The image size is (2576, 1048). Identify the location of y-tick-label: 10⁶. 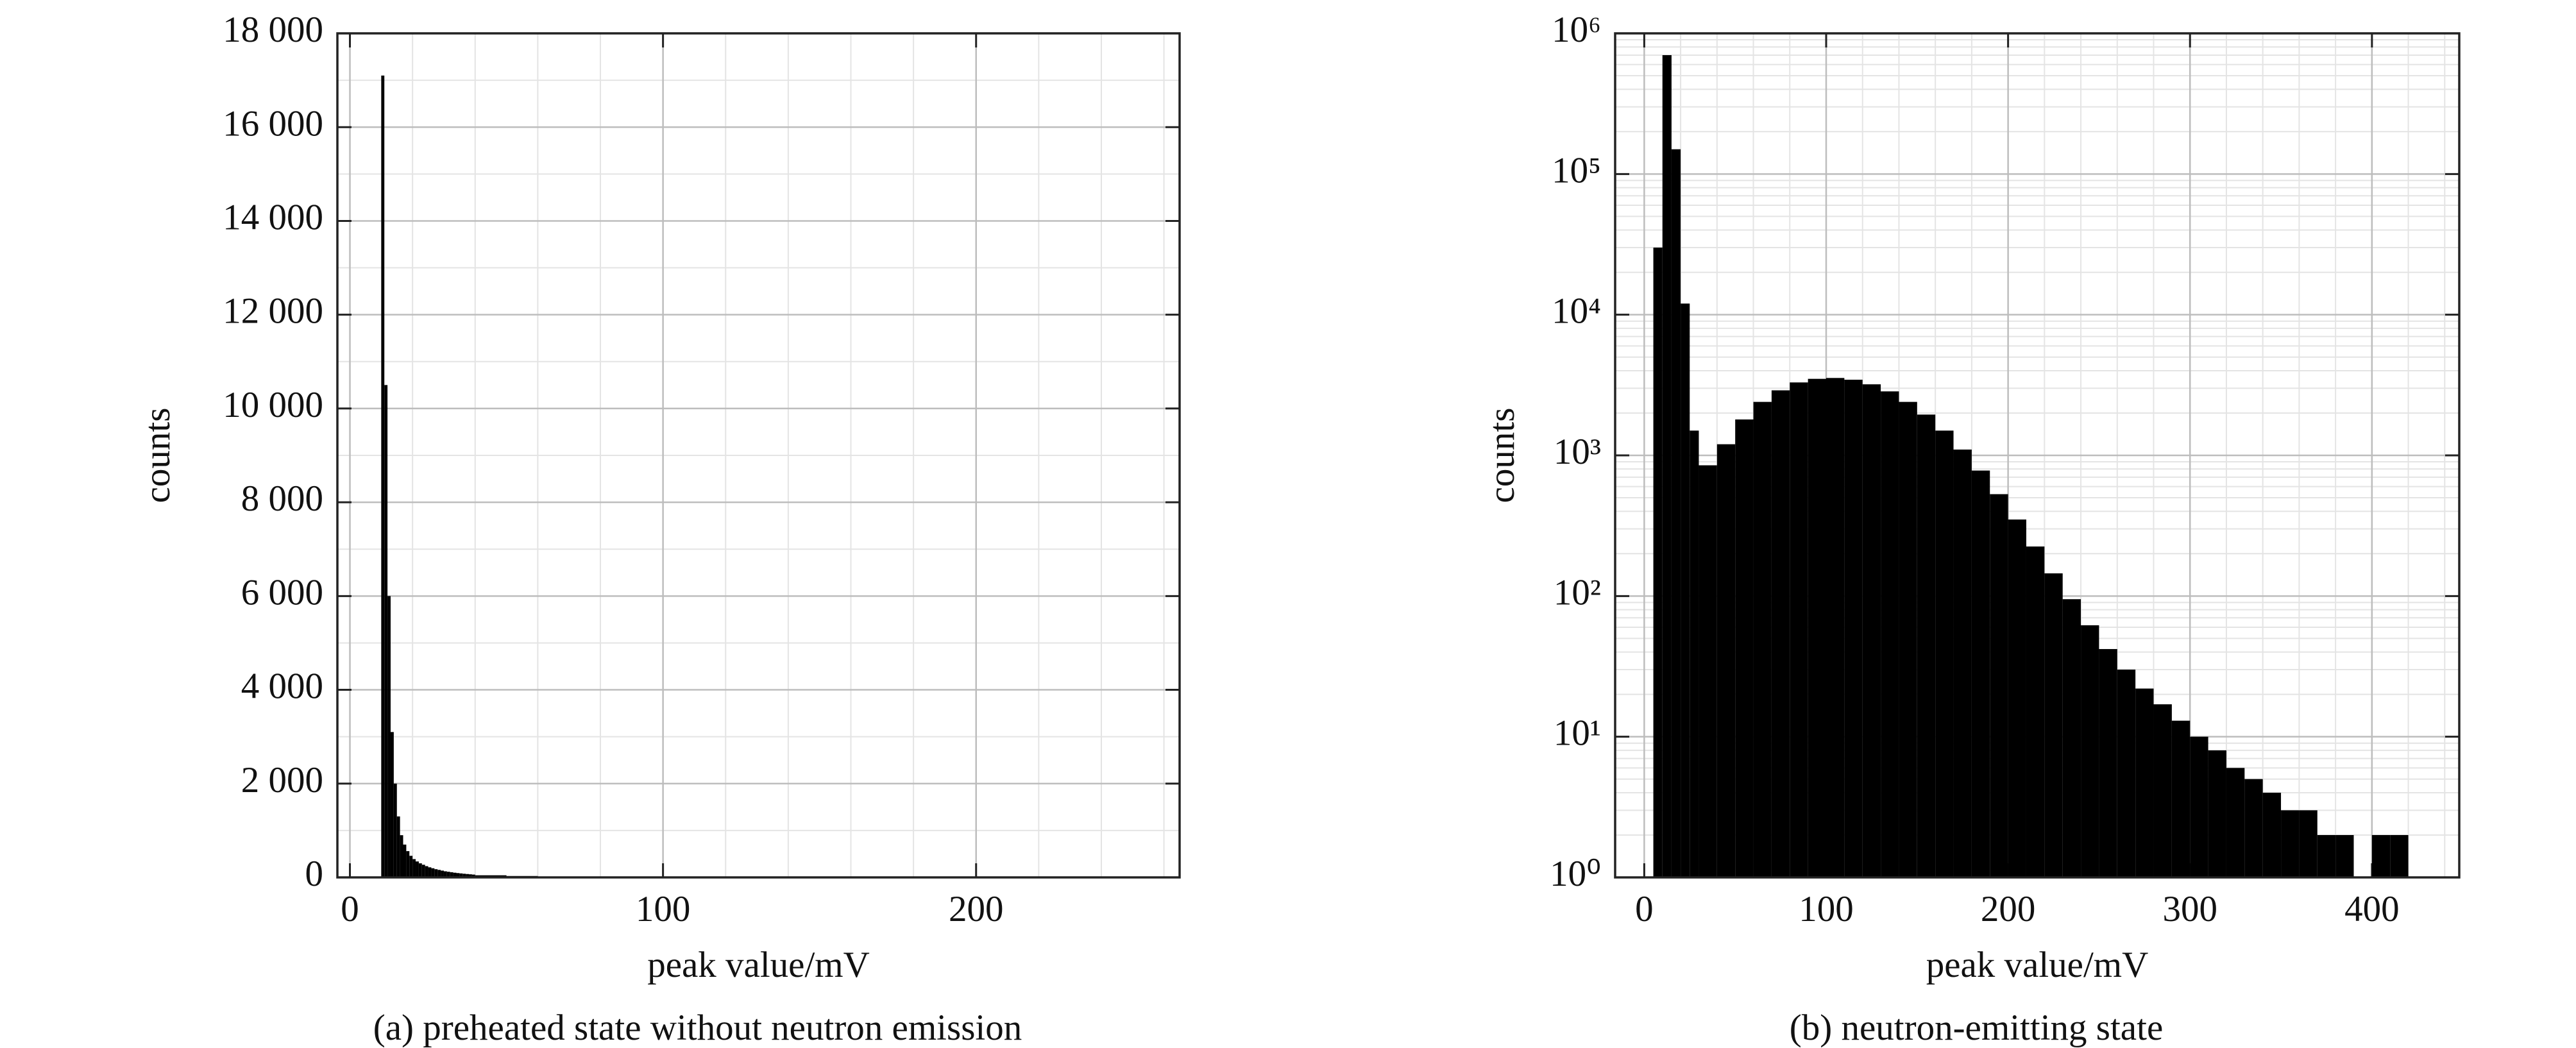
(1576, 30).